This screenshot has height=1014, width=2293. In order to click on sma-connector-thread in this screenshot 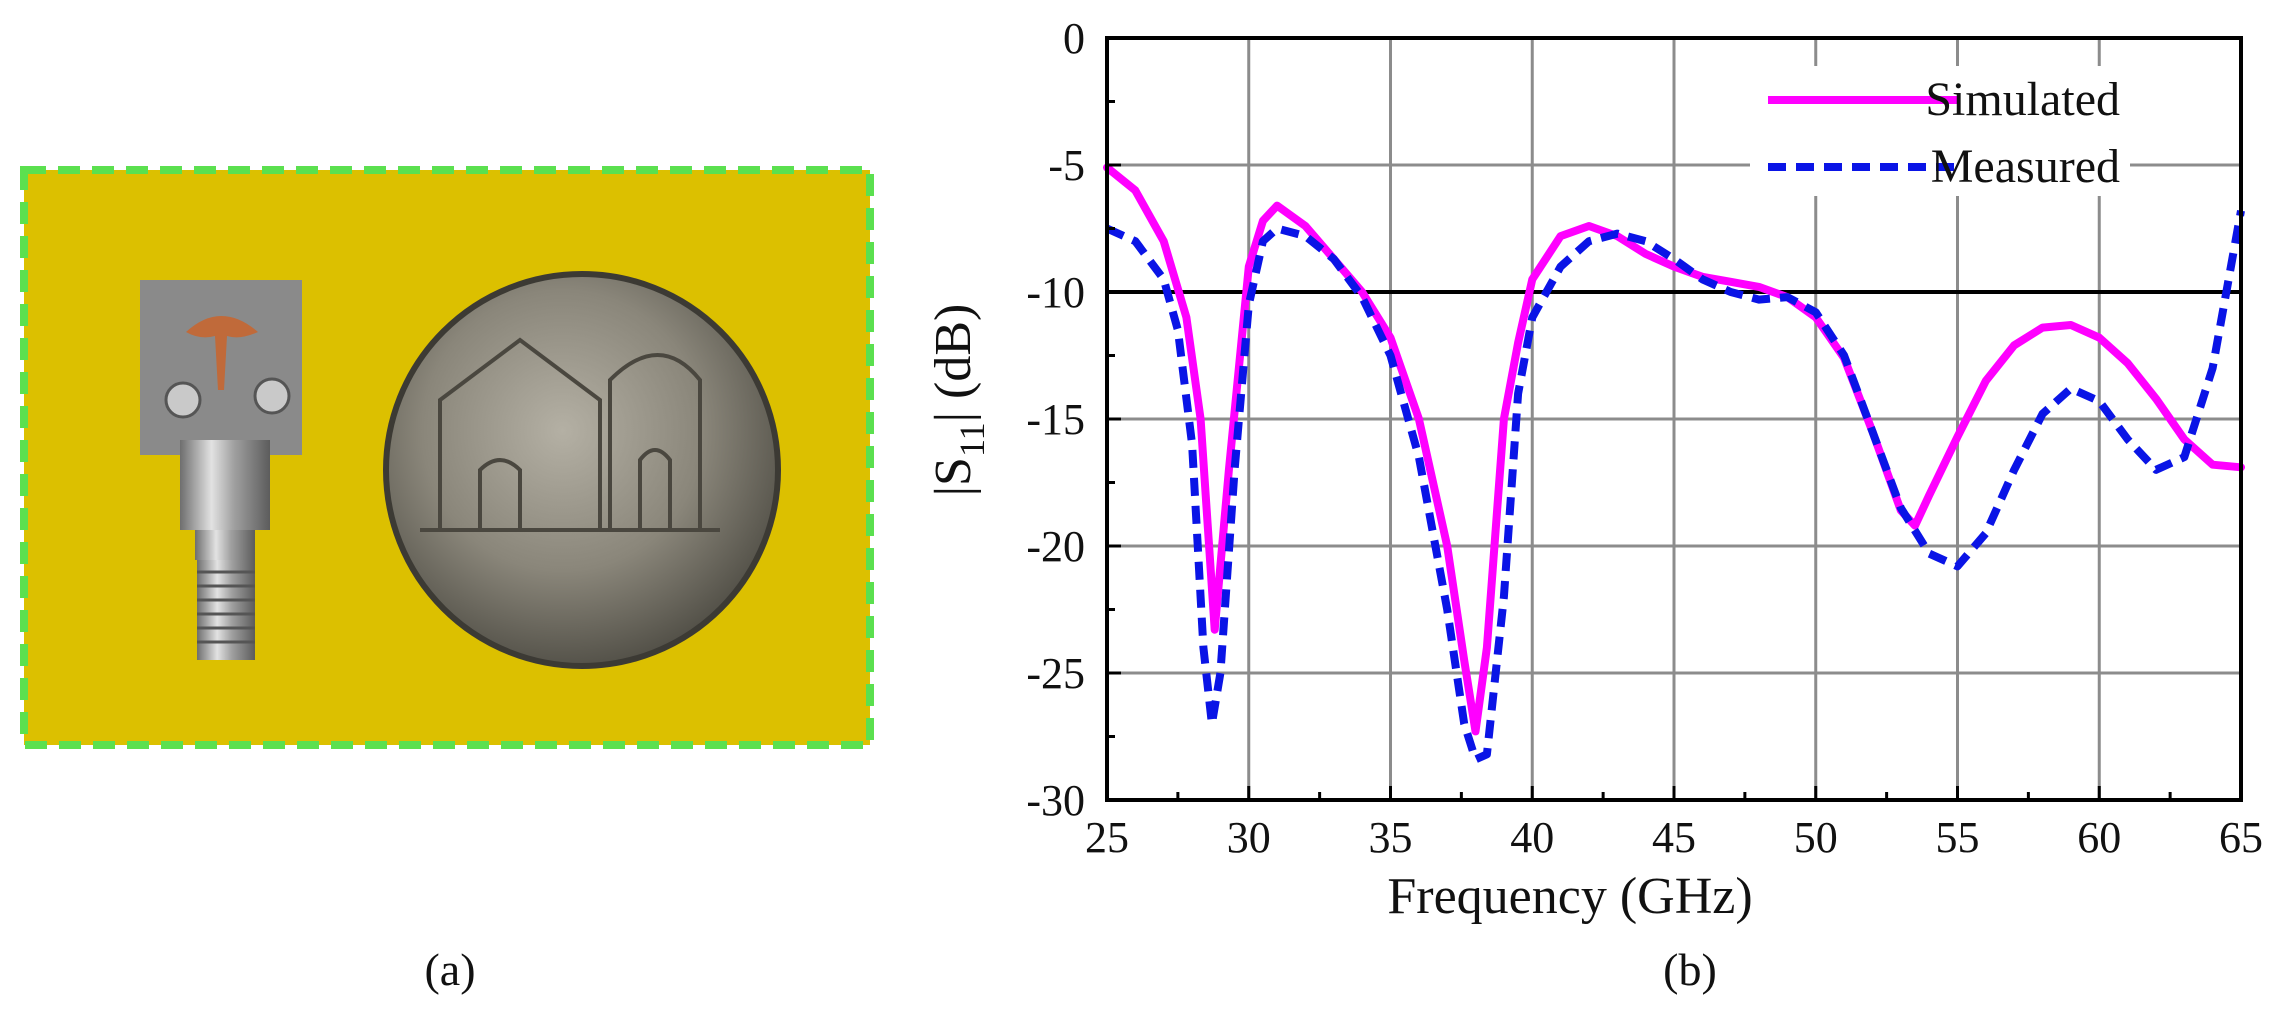, I will do `click(226, 610)`.